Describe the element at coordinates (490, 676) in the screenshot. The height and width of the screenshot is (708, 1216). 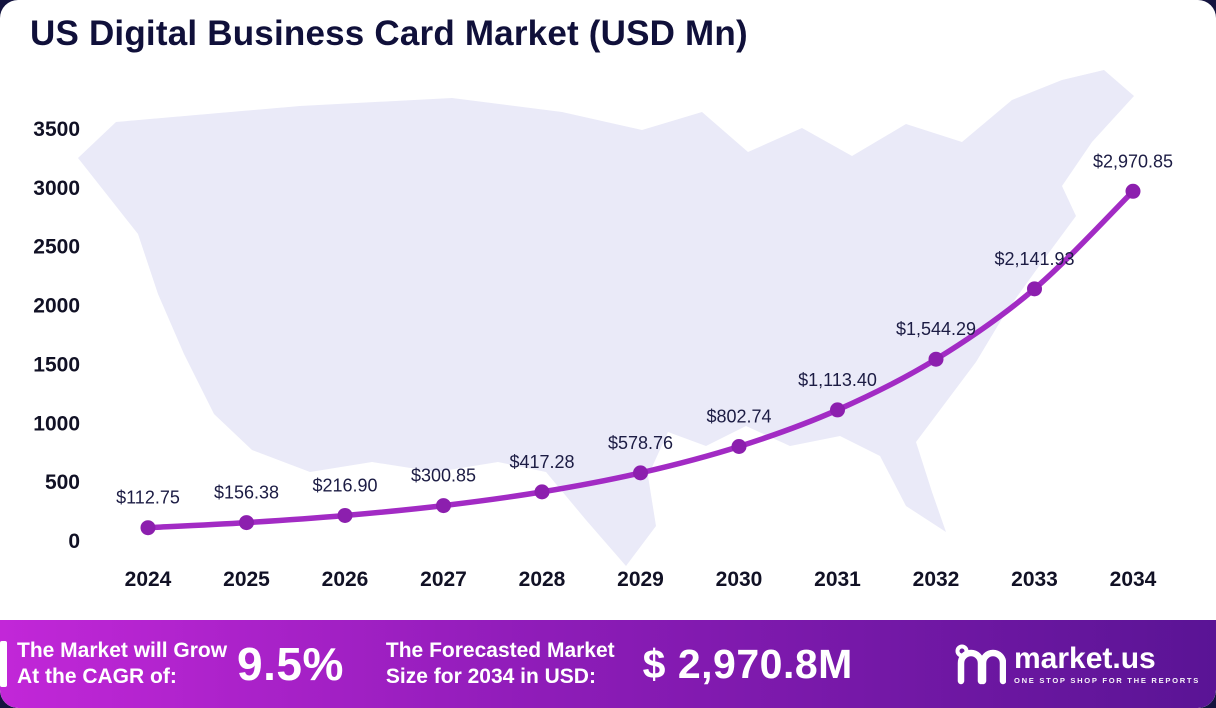
I see `forecast-label-line2: Size for 2034 in USD:` at that location.